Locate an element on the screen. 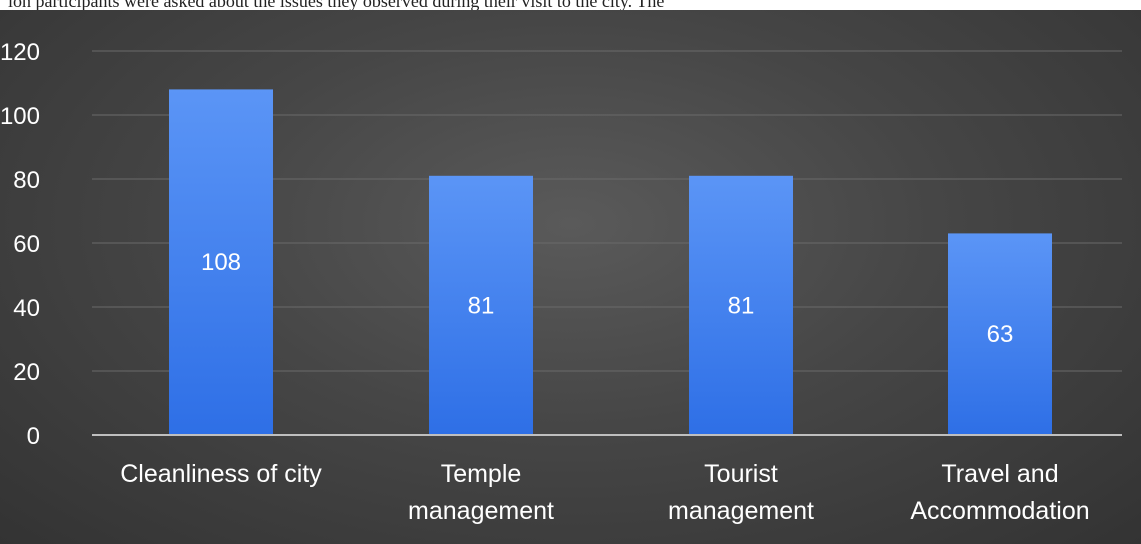  y-tick-label: 120 is located at coordinates (20, 52).